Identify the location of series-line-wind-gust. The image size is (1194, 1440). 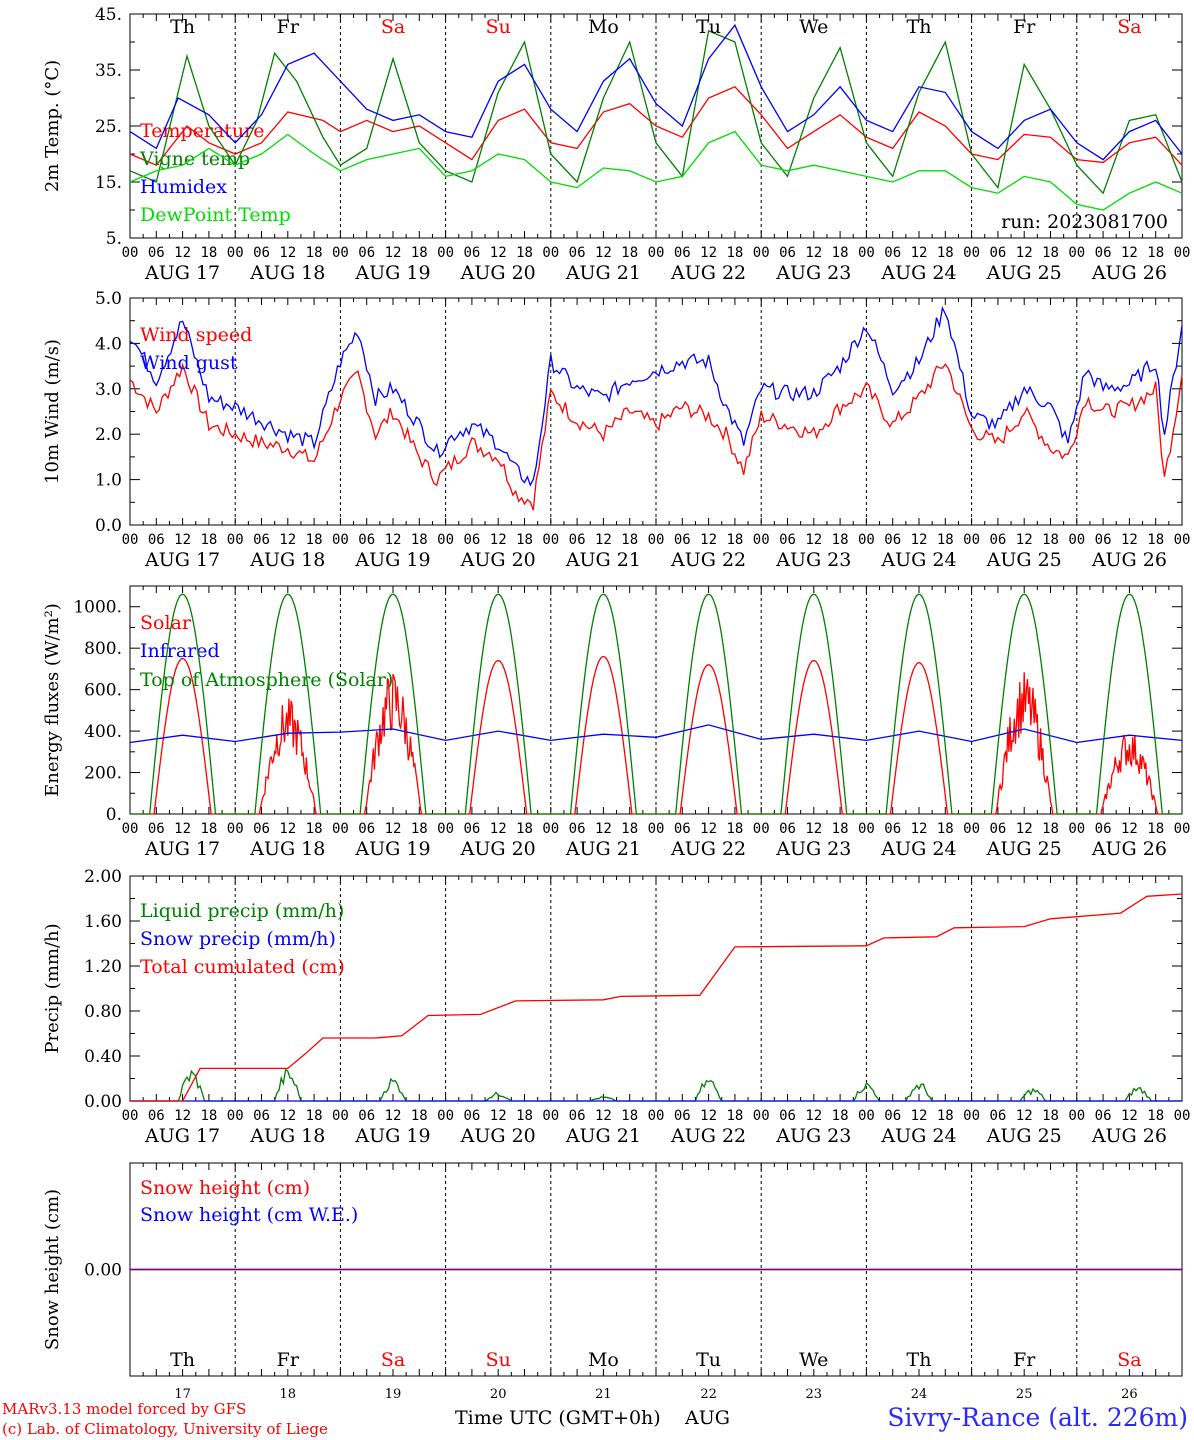
(656, 396).